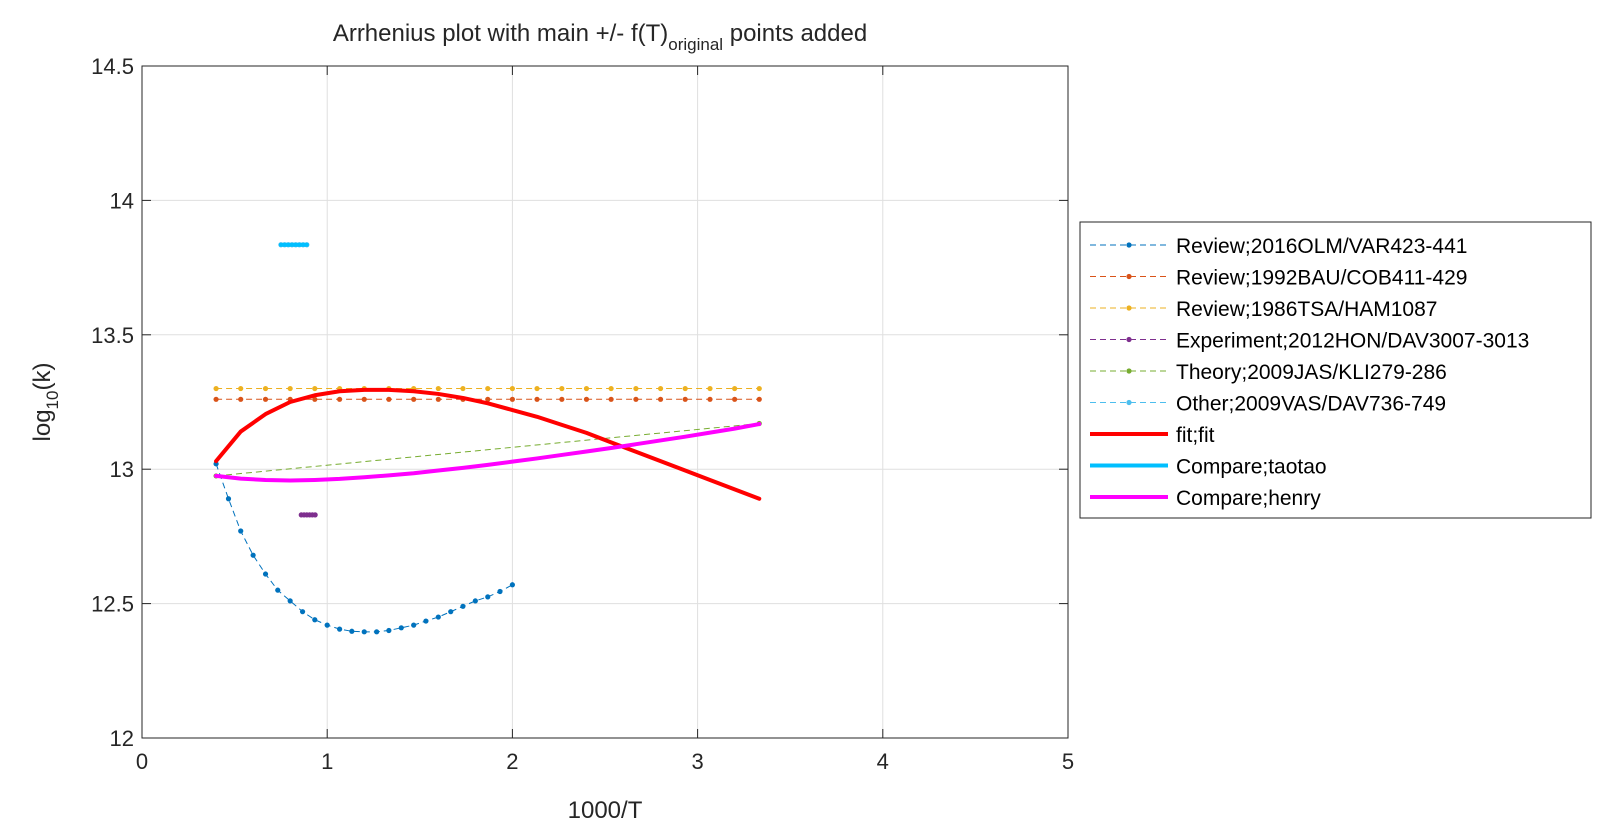  Describe the element at coordinates (1321, 278) in the screenshot. I see `legend-label: Review;1992BAU/COB411-429` at that location.